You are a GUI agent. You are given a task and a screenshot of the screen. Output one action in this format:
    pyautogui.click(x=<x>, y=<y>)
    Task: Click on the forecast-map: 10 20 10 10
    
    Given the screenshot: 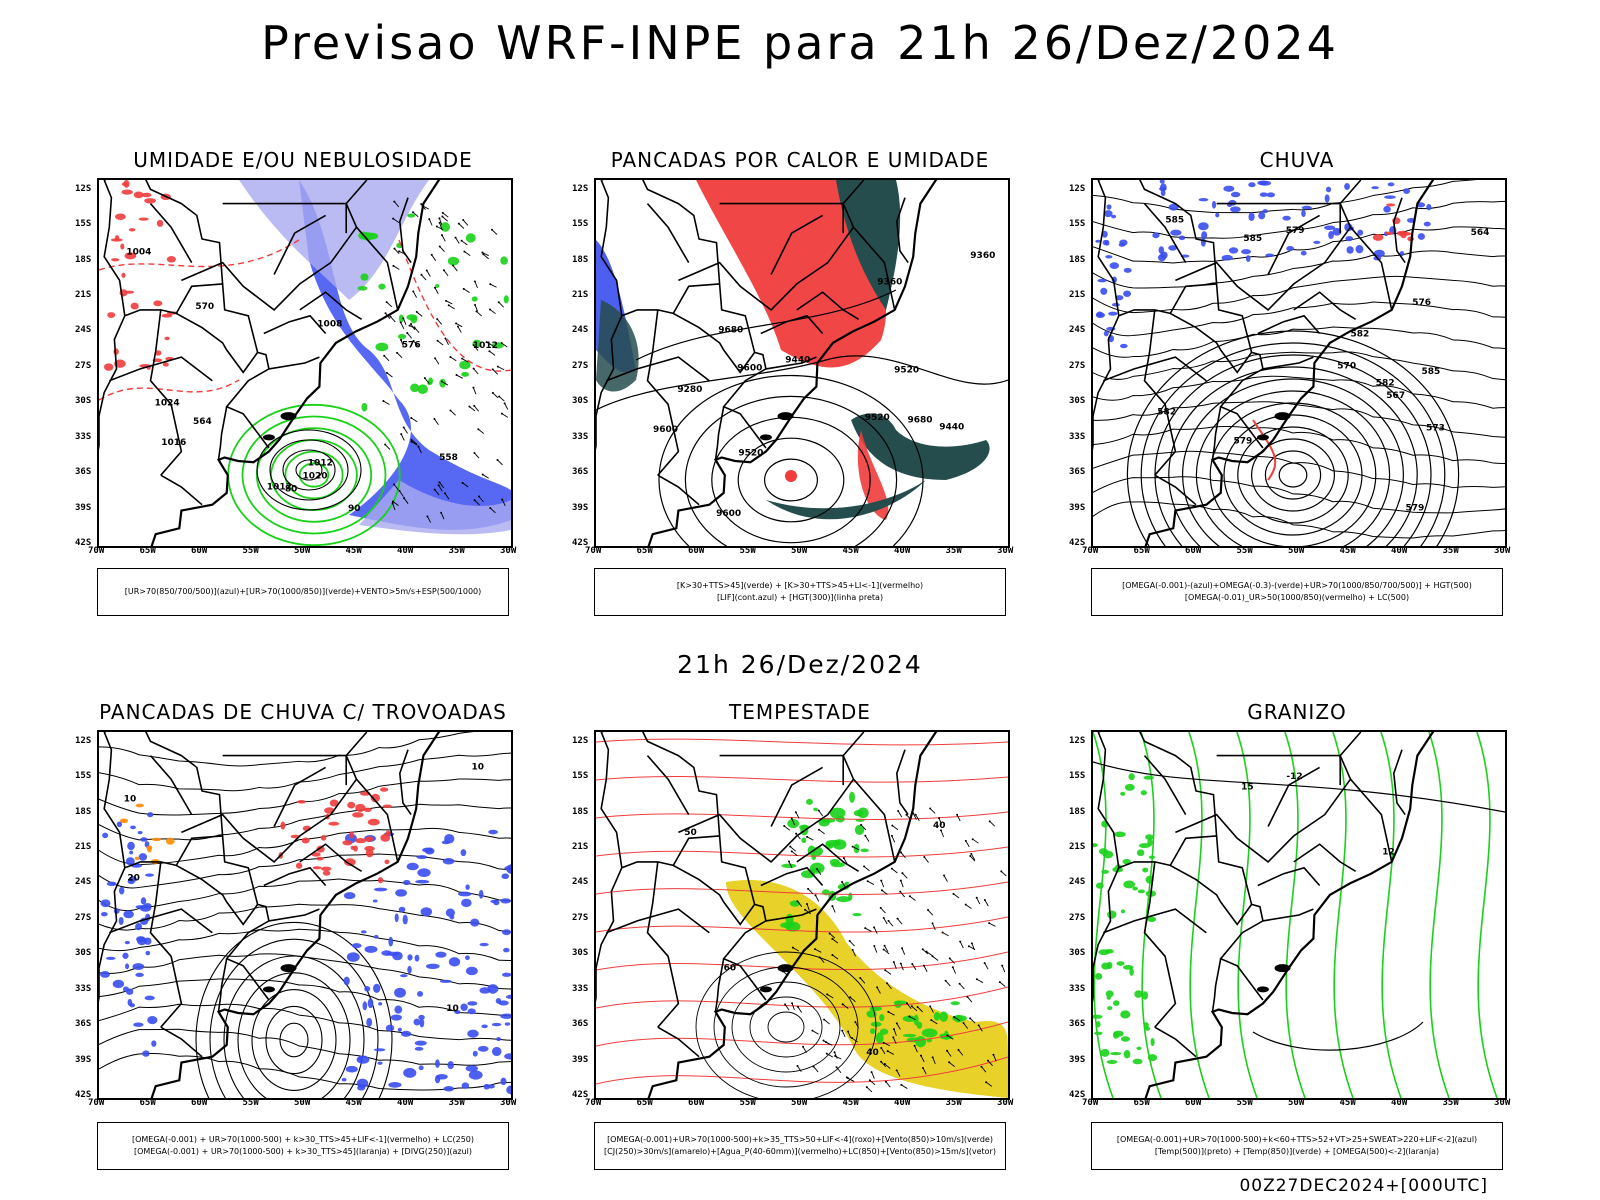 What is the action you would take?
    pyautogui.click(x=305, y=915)
    